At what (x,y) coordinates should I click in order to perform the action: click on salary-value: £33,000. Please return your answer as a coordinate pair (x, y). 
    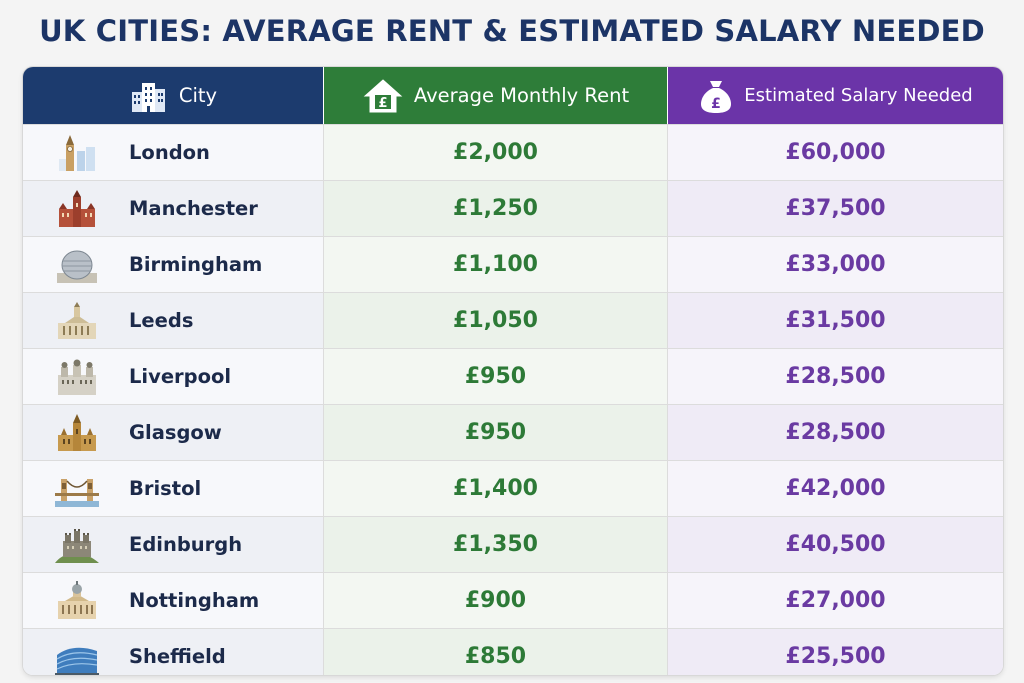
    Looking at the image, I should click on (835, 264).